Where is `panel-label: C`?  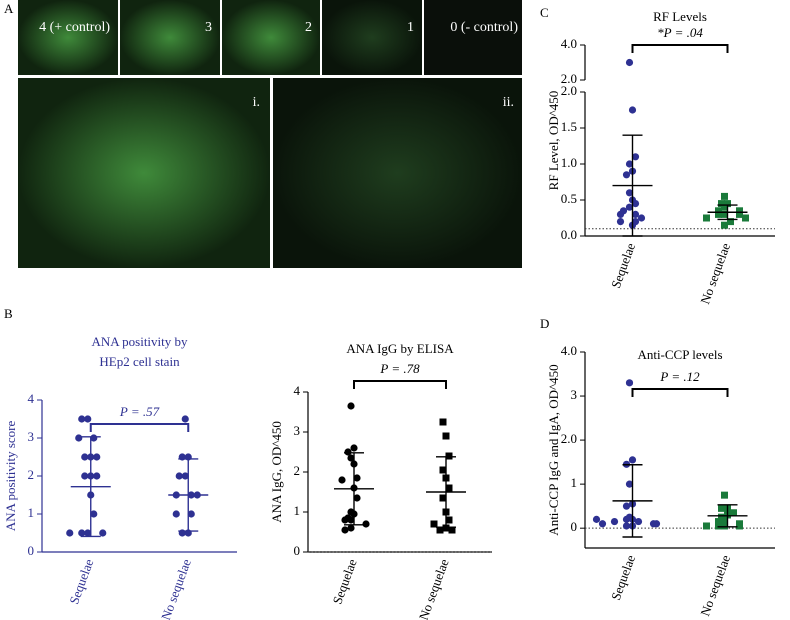 panel-label: C is located at coordinates (544, 12).